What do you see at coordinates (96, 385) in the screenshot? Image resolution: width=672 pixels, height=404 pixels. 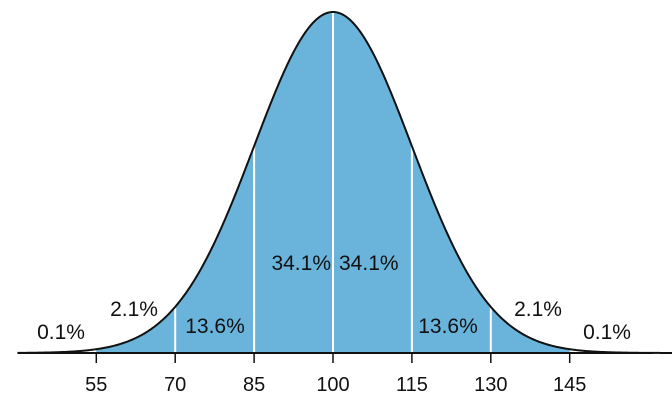 I see `x-tick-label-55: 55` at bounding box center [96, 385].